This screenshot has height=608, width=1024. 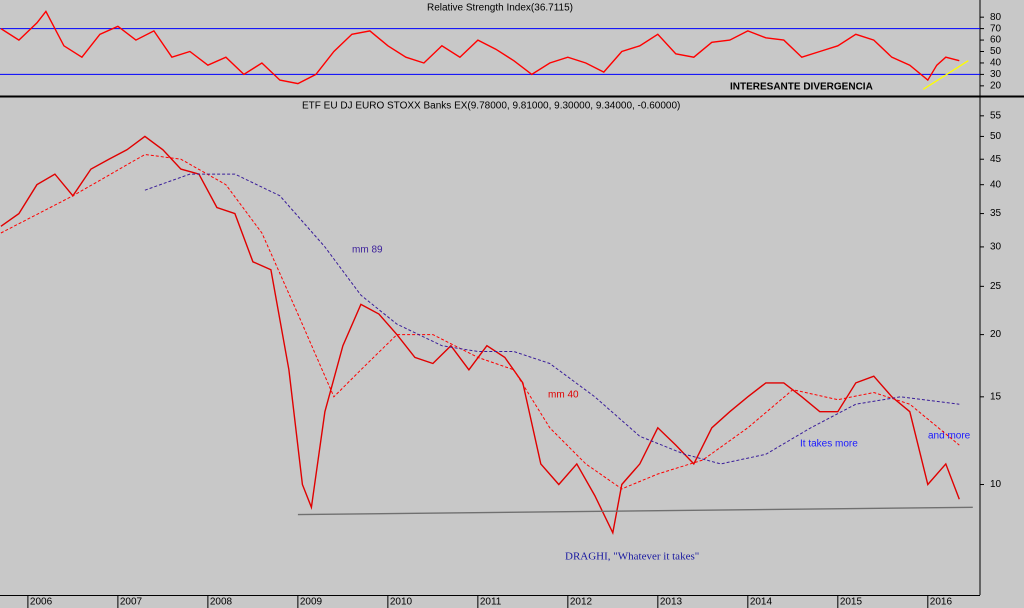 I want to click on y-tick-label: 80, so click(x=996, y=17).